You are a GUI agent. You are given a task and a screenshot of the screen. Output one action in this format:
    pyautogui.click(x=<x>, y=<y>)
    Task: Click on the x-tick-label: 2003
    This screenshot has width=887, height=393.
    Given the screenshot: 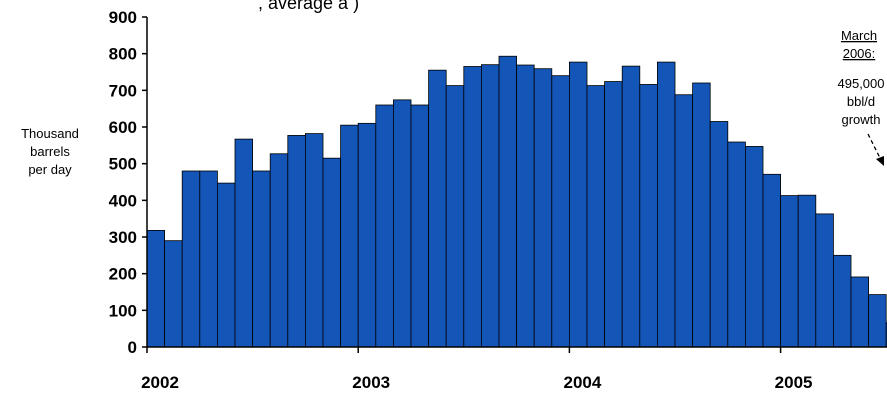 What is the action you would take?
    pyautogui.click(x=371, y=382)
    